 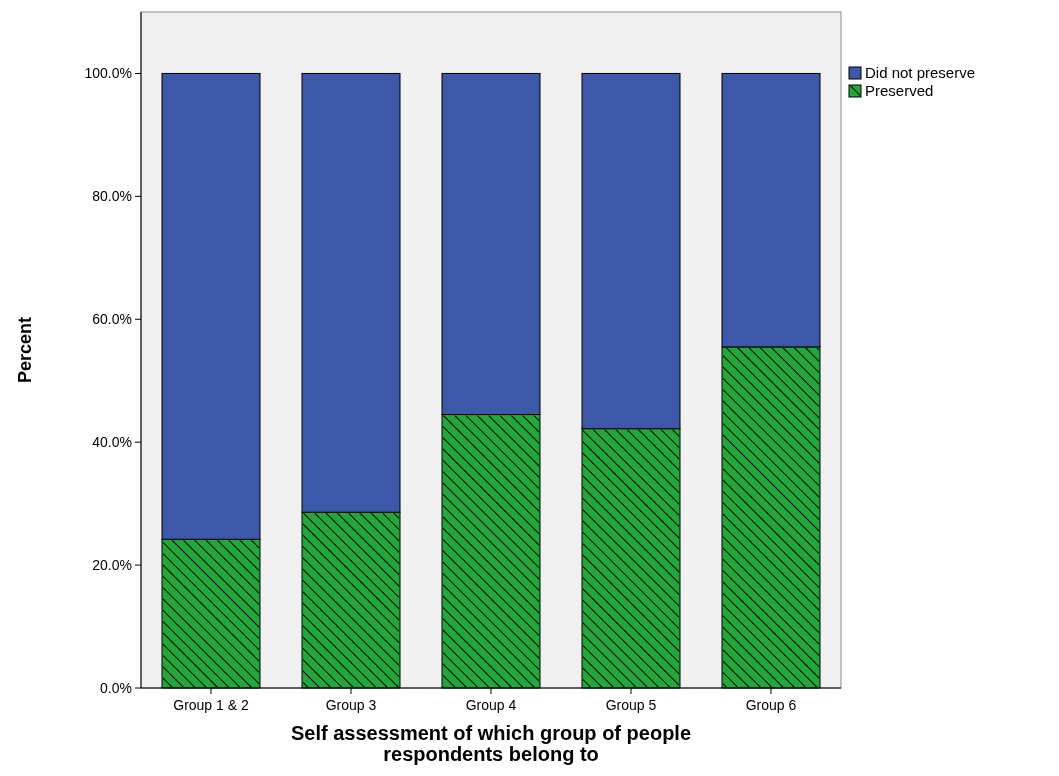 What do you see at coordinates (25, 350) in the screenshot?
I see `y-axis-title: Percent` at bounding box center [25, 350].